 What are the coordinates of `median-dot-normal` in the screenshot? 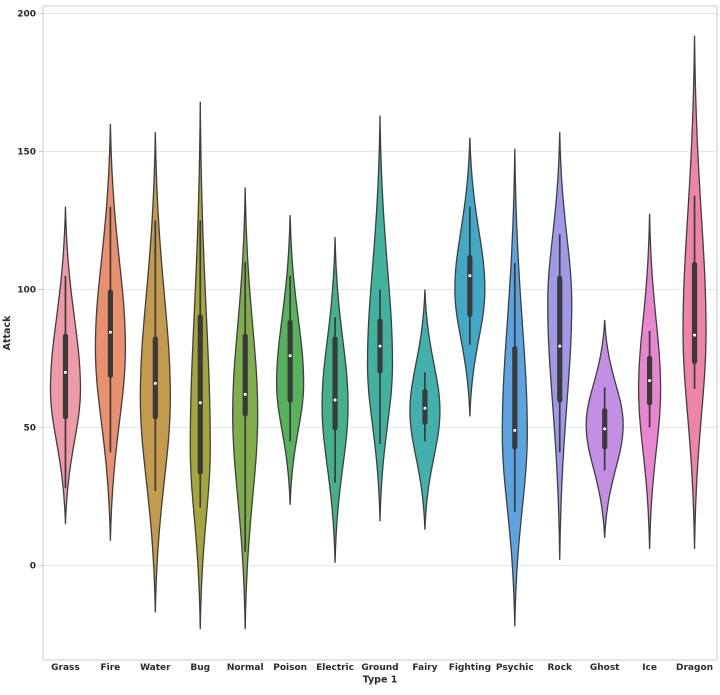 It's located at (245, 394).